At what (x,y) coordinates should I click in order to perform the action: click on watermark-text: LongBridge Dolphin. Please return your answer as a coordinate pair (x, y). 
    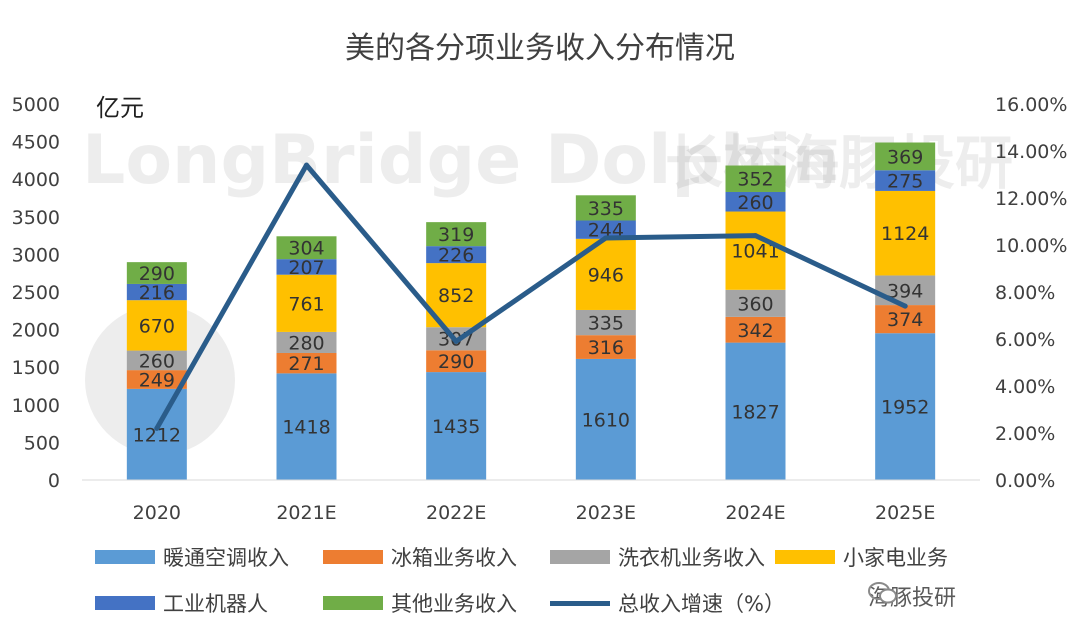
    Looking at the image, I should click on (461, 160).